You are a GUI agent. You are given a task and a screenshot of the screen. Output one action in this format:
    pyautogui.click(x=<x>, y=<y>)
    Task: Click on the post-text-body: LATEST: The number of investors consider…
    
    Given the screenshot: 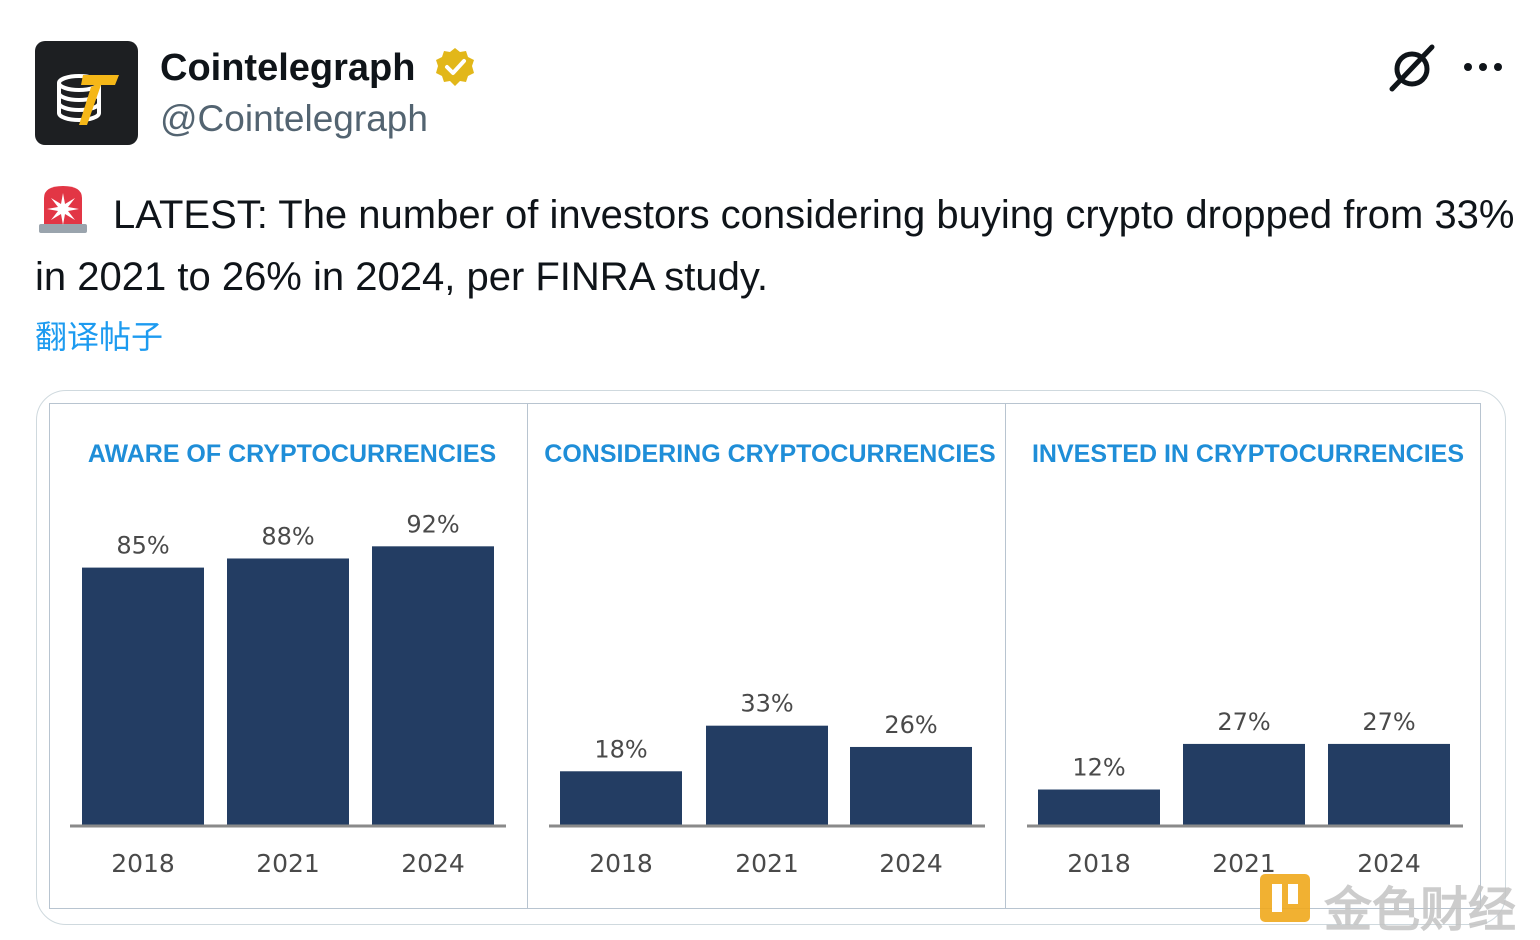 What is the action you would take?
    pyautogui.click(x=775, y=246)
    